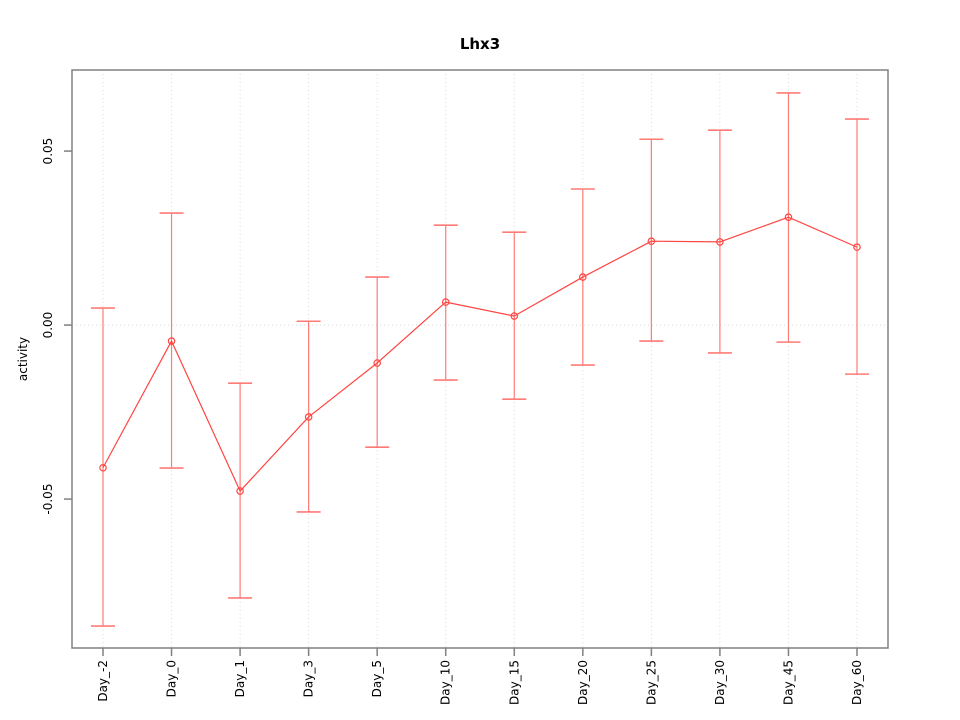  I want to click on x-tick-label: Day_15, so click(514, 682).